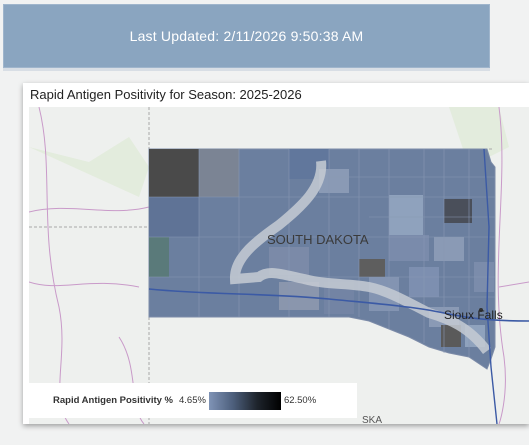 The image size is (529, 445). I want to click on last-updated-text: Last Updated: 2/11/2026 9:50:38 AM, so click(246, 36).